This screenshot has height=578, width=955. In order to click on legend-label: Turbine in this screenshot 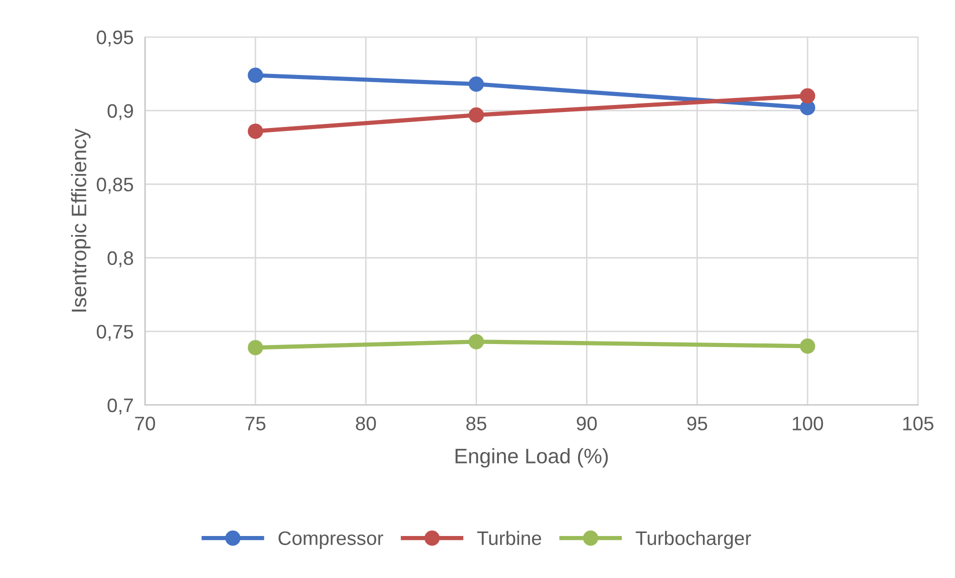, I will do `click(509, 538)`.